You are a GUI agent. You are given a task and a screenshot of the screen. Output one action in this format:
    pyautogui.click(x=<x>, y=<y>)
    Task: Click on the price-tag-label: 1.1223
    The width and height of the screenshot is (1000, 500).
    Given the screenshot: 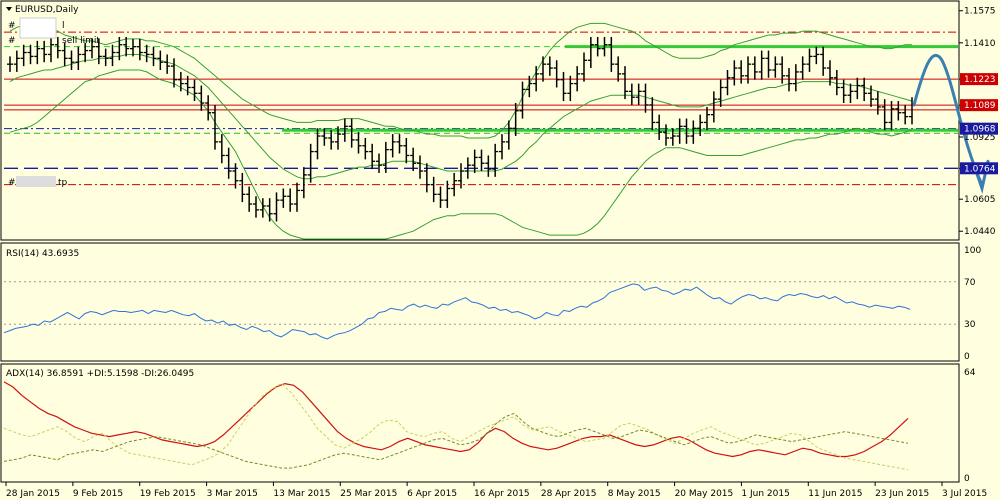 What is the action you would take?
    pyautogui.click(x=980, y=80)
    